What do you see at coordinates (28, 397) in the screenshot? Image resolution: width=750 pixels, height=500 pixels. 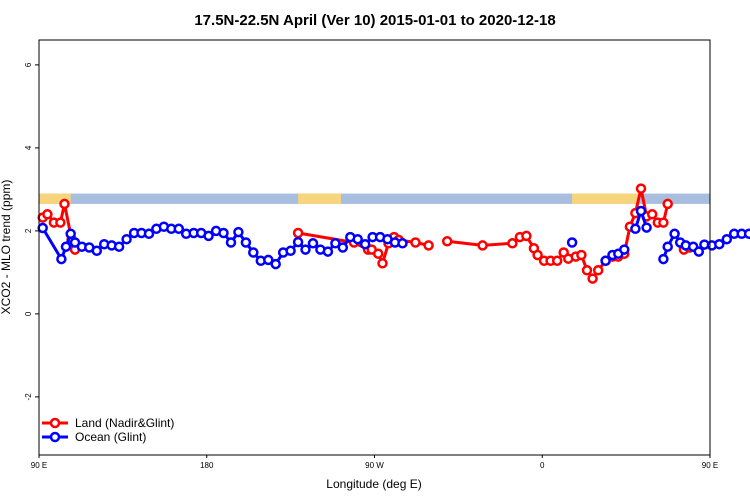 I see `y-tick-label-0: -2` at bounding box center [28, 397].